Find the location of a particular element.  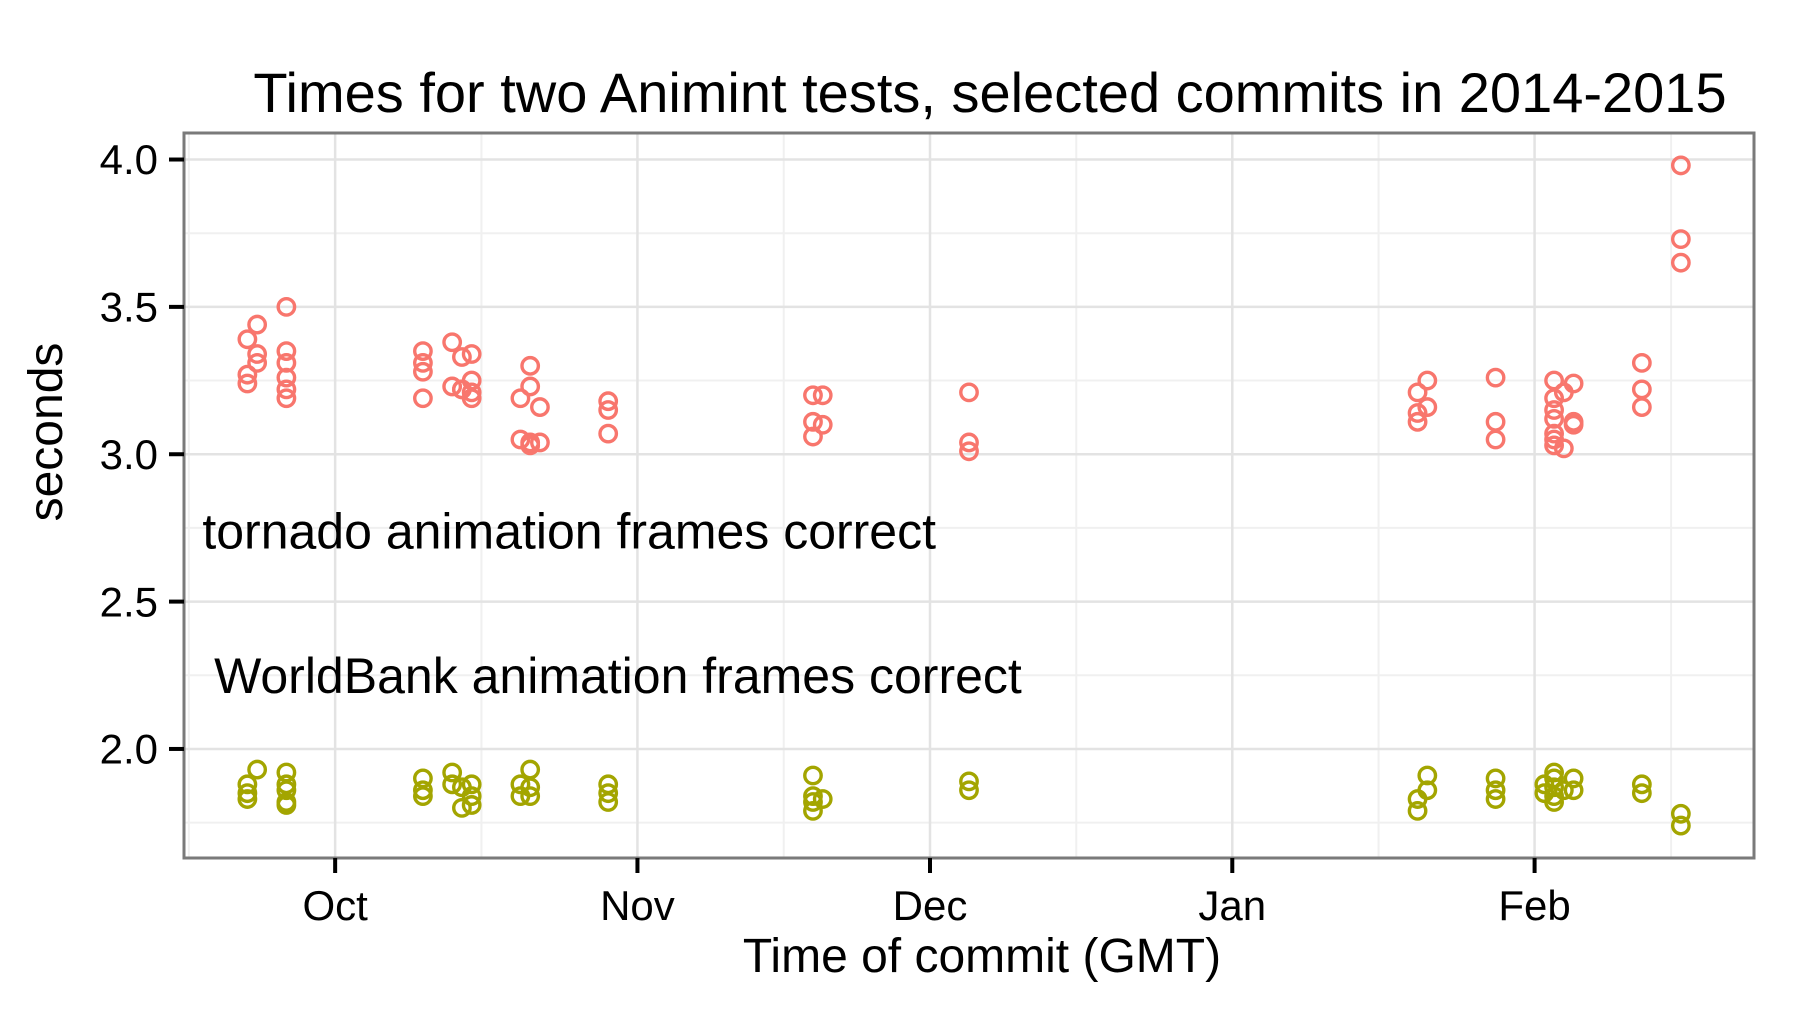

x-tick-label: Feb is located at coordinates (1534, 905).